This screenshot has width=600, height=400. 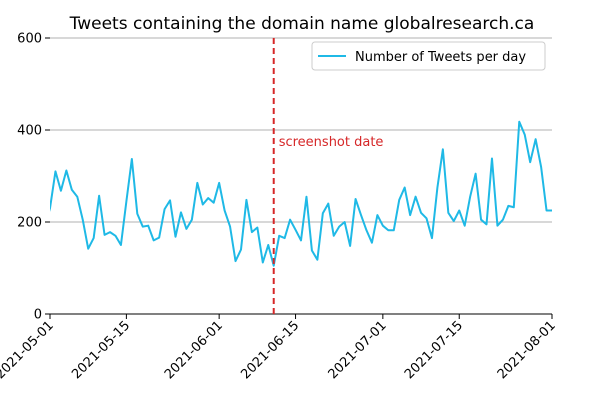 I want to click on x-tick-label: 2021-06-15, so click(x=270, y=350).